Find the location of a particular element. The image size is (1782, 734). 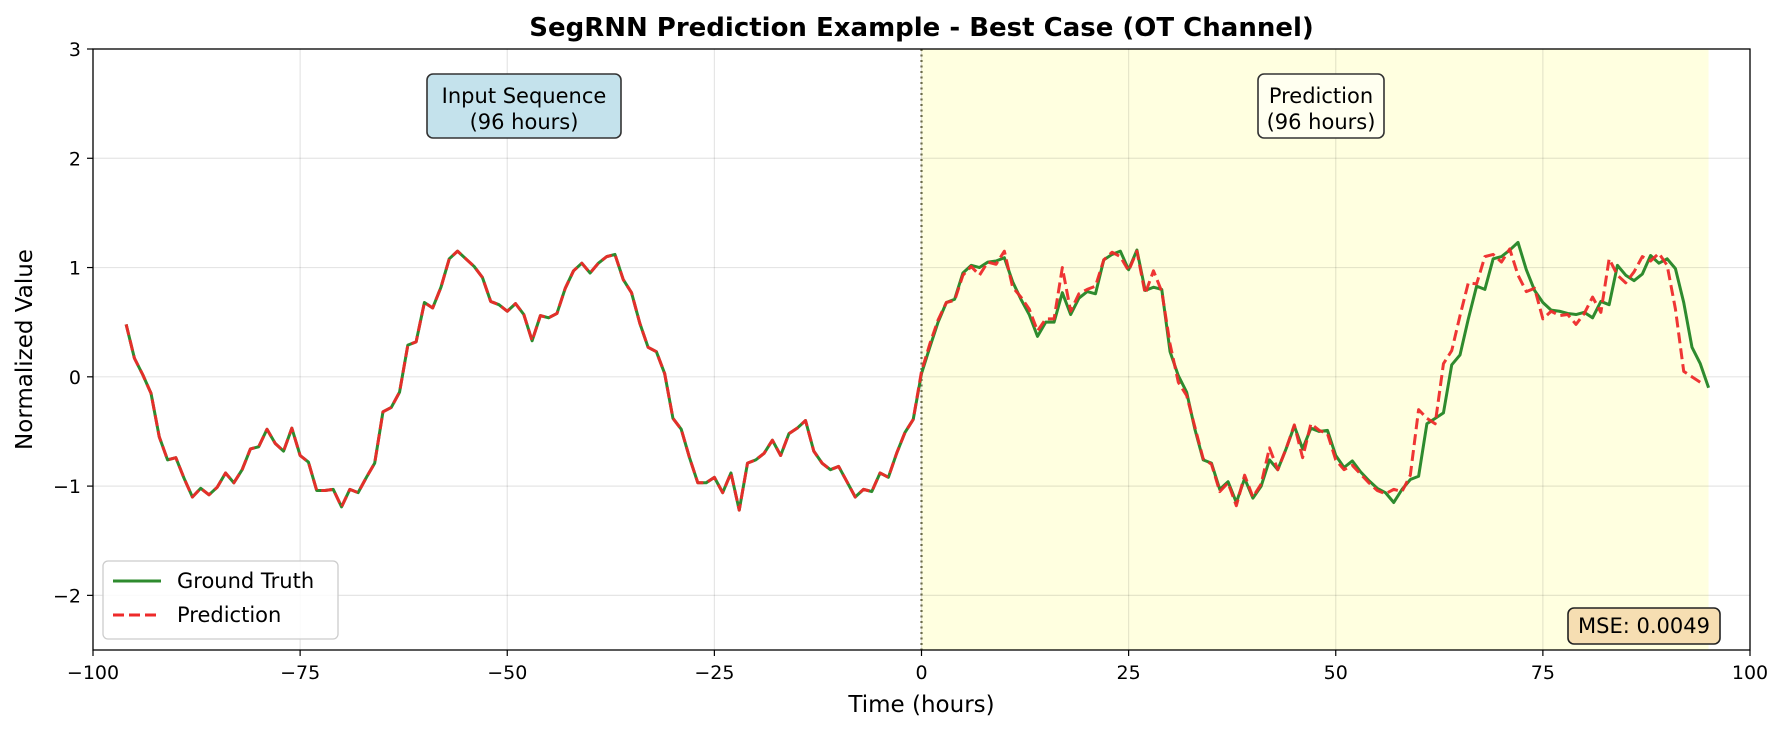

y-tick-label: 3 is located at coordinates (75, 50).